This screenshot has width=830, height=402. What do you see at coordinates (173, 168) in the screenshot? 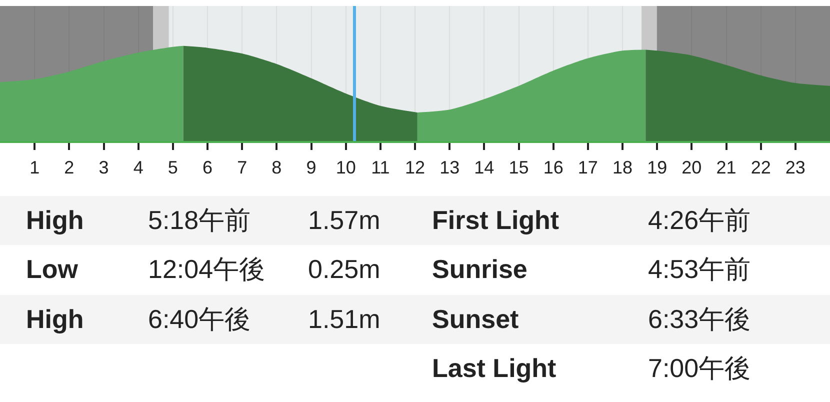
I see `x-tick-label: 5` at bounding box center [173, 168].